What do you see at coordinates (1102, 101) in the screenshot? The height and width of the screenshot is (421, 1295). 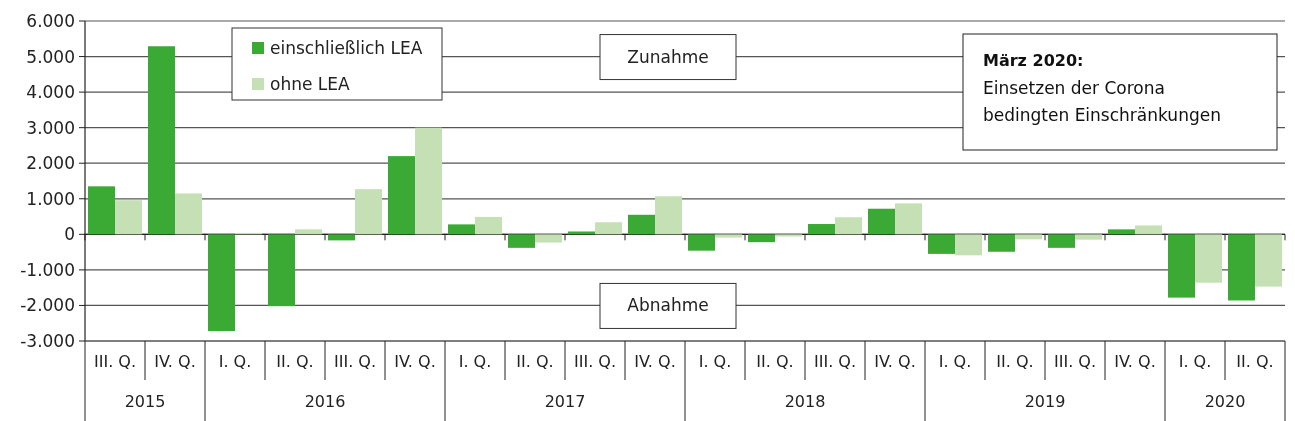 I see `annotation: Einsetzen der Corona bedingten Einschränkungen` at bounding box center [1102, 101].